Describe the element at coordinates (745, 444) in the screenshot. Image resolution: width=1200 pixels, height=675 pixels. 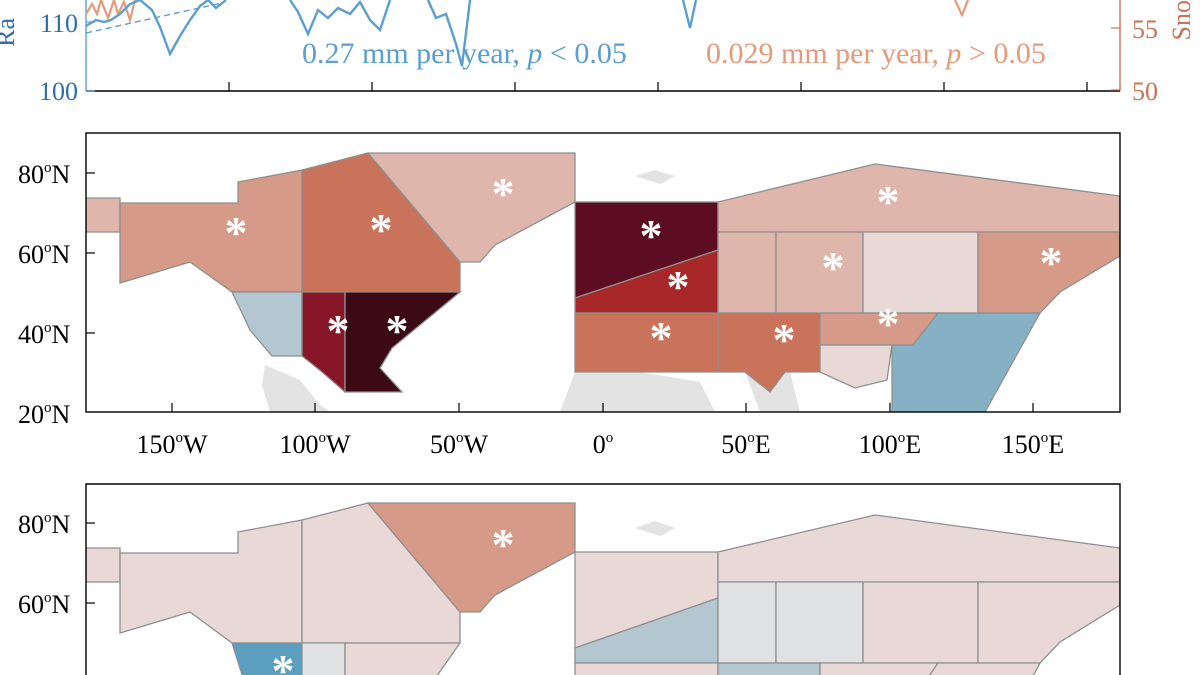
I see `lon-label-50e: 50oE` at that location.